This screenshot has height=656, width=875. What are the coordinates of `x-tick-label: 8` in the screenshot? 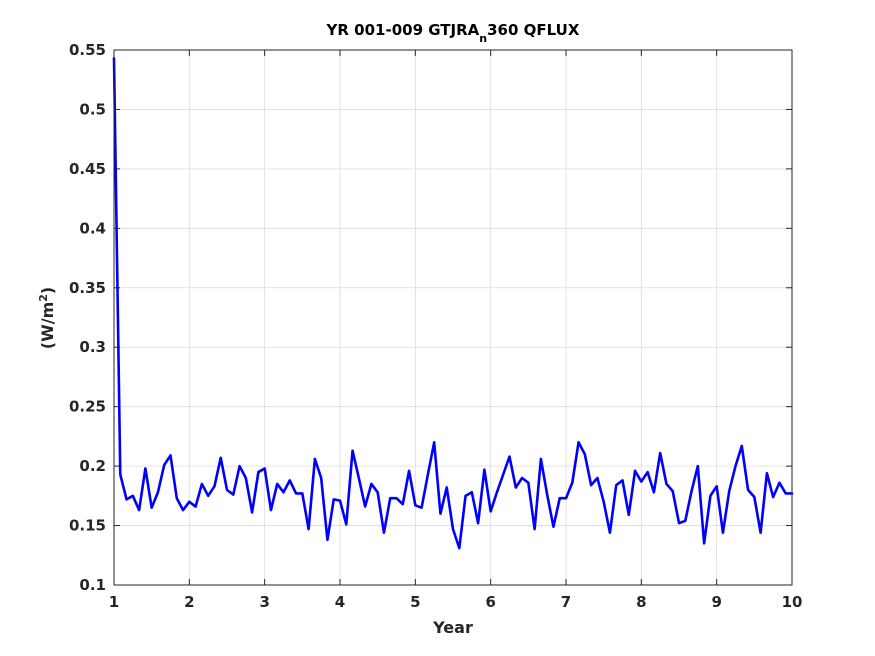 It's located at (641, 602).